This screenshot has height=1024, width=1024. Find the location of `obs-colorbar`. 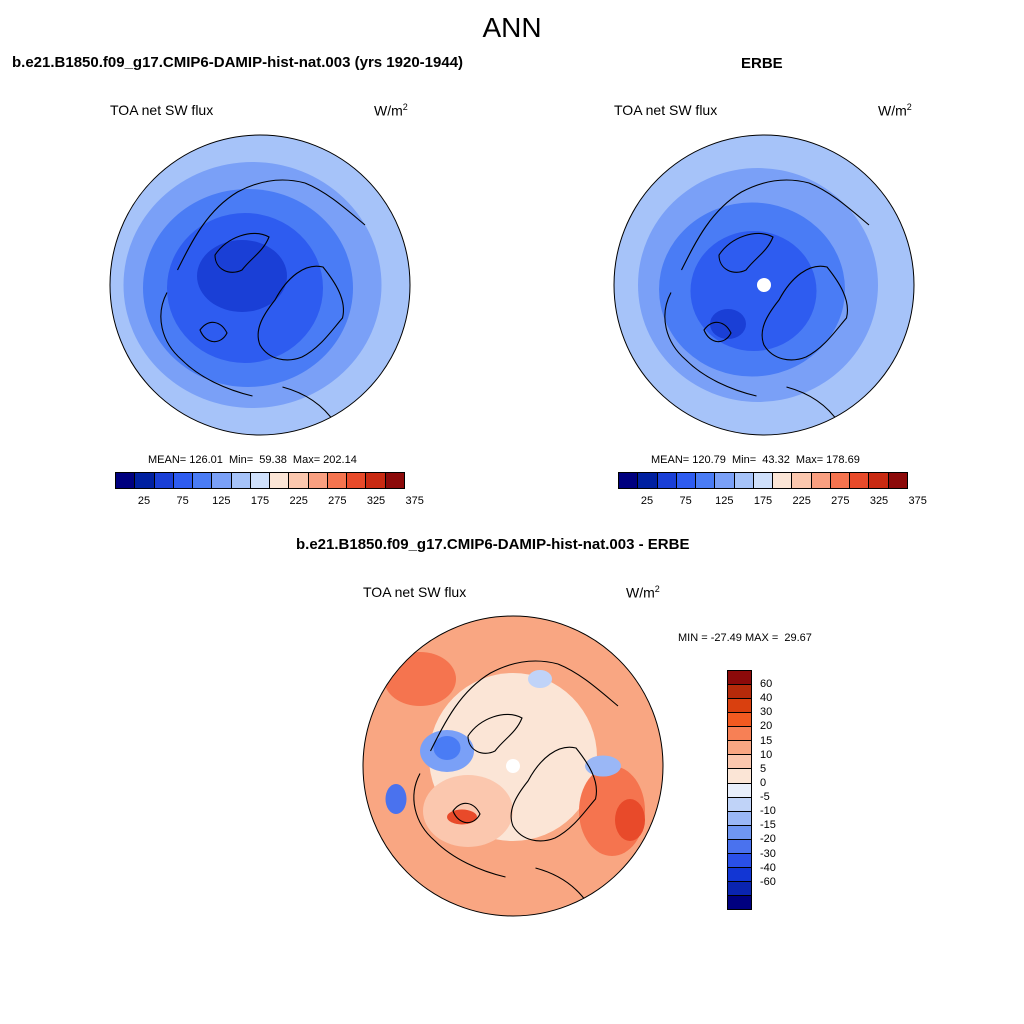

obs-colorbar is located at coordinates (763, 480).